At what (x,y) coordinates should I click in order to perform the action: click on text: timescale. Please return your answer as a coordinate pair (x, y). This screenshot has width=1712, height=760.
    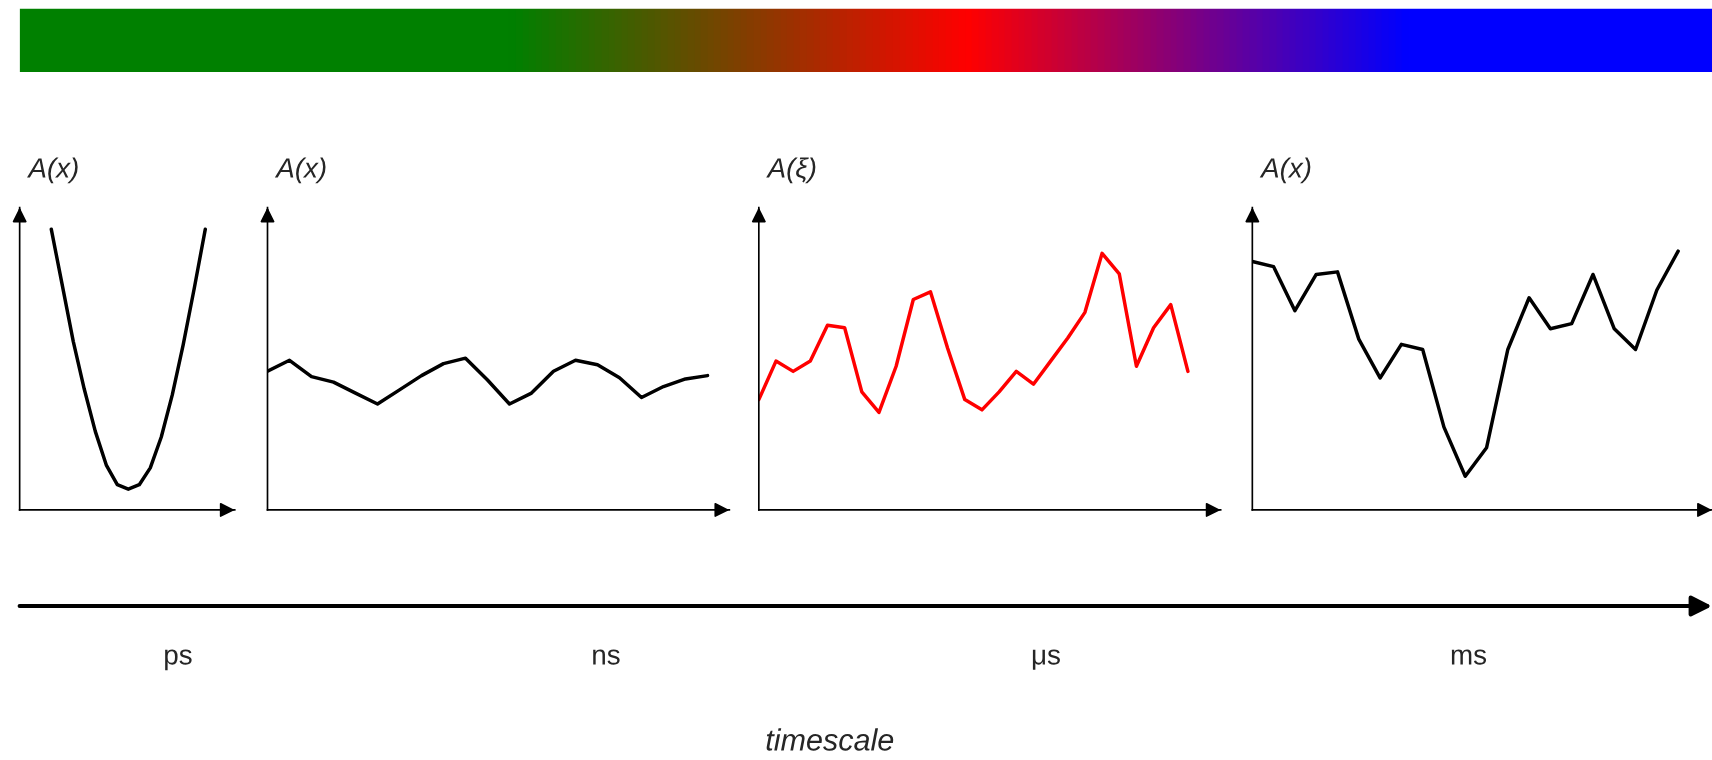
    Looking at the image, I should click on (830, 739).